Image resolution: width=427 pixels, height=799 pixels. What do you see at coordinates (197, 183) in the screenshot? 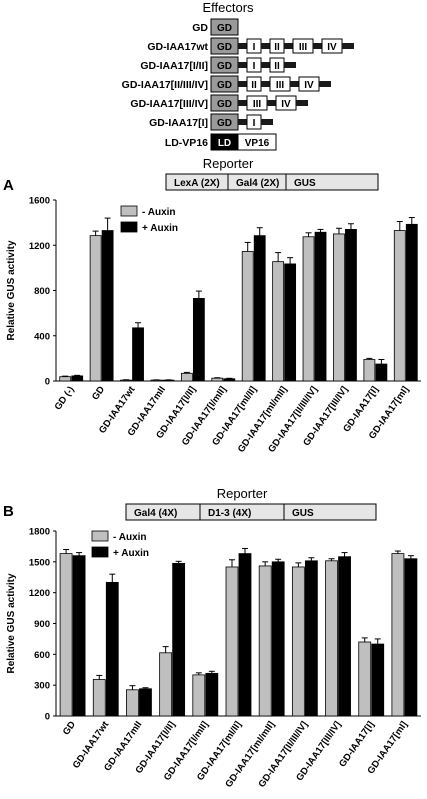
I see `reporter-part-label: LexA (2X)` at bounding box center [197, 183].